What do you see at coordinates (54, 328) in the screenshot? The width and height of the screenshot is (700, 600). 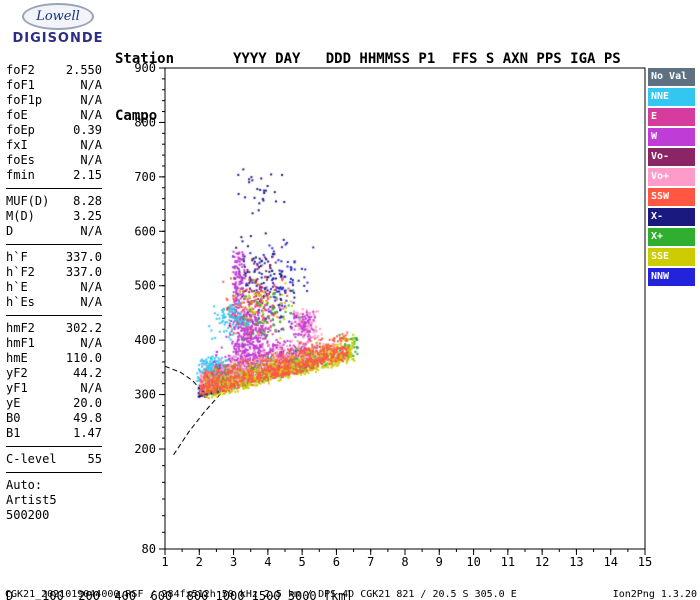 I see `param-row: hmF2 302.2` at bounding box center [54, 328].